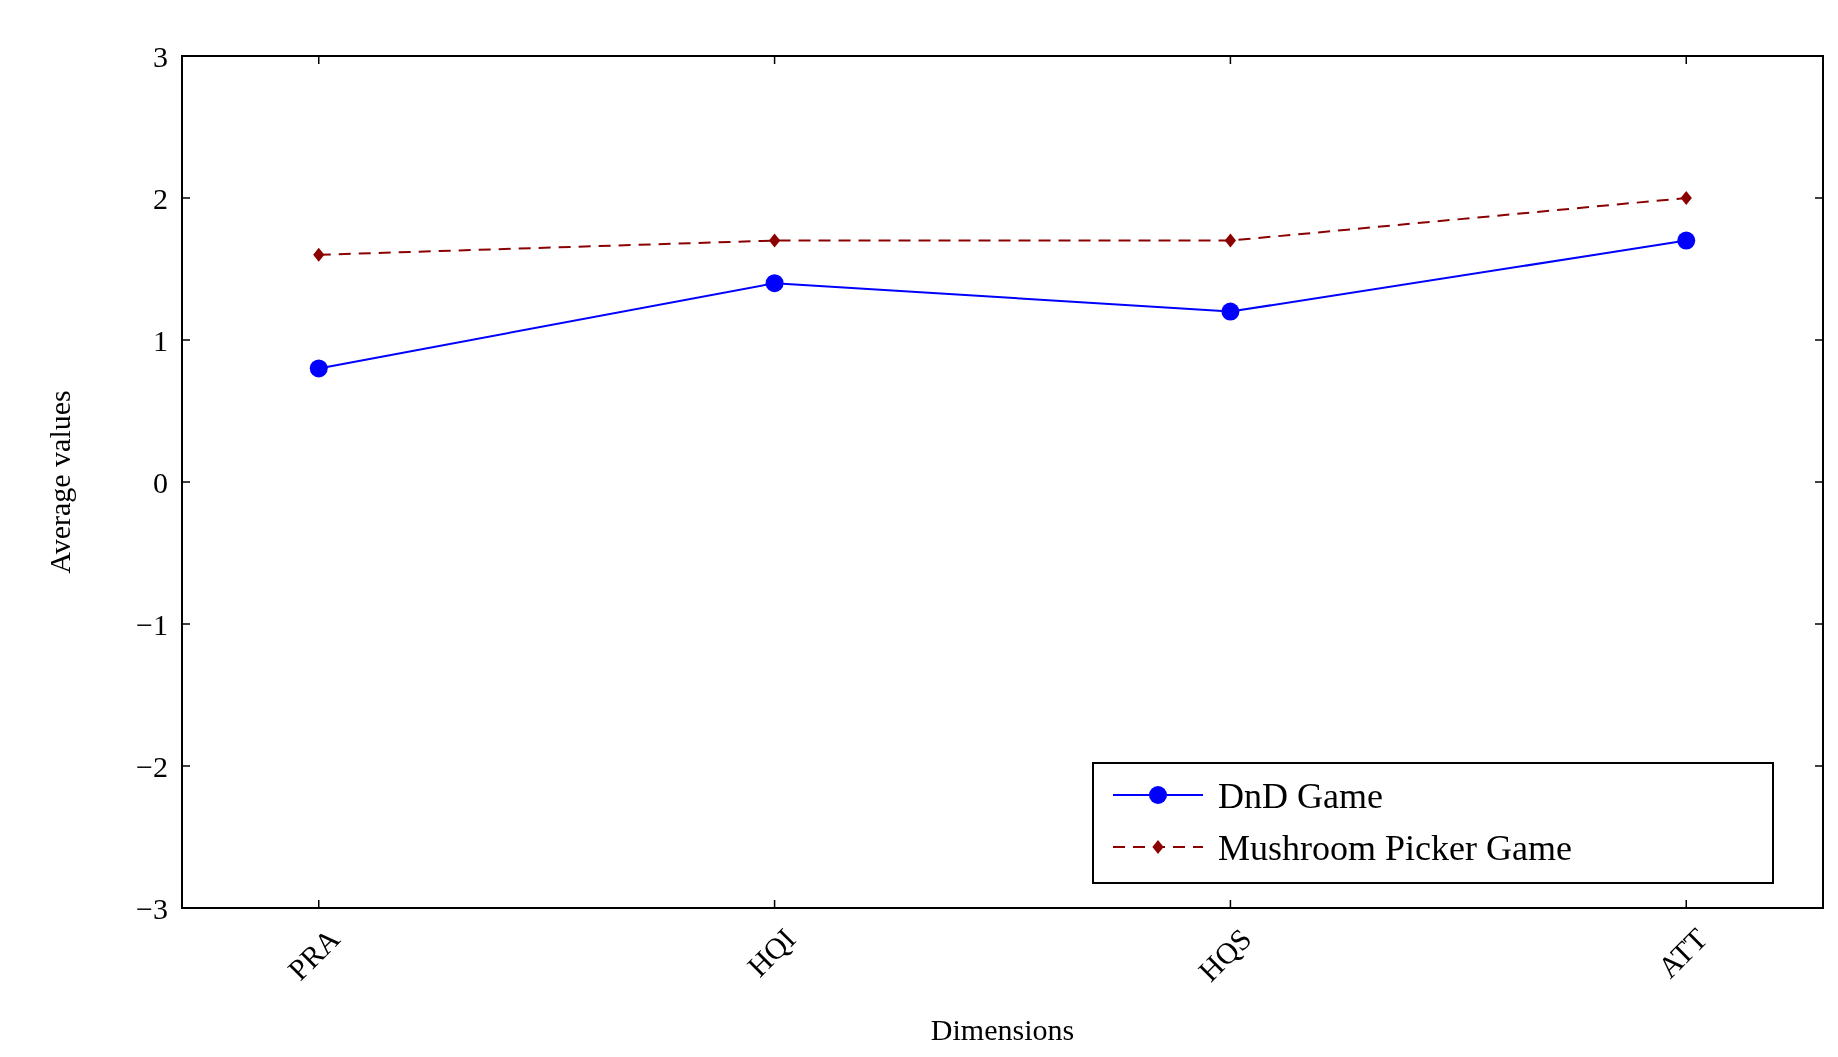 This screenshot has height=1057, width=1838. What do you see at coordinates (1300, 795) in the screenshot?
I see `legend-label: DnD Game` at bounding box center [1300, 795].